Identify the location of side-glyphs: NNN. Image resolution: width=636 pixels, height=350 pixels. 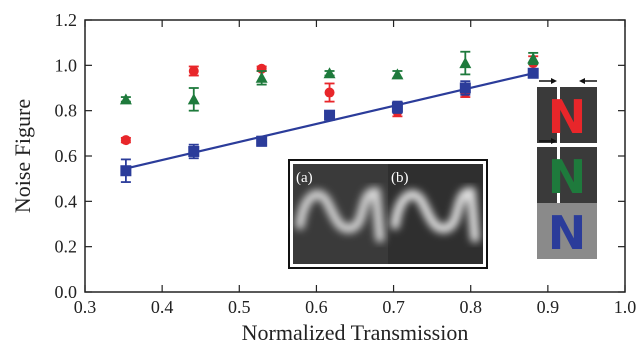
(567, 169).